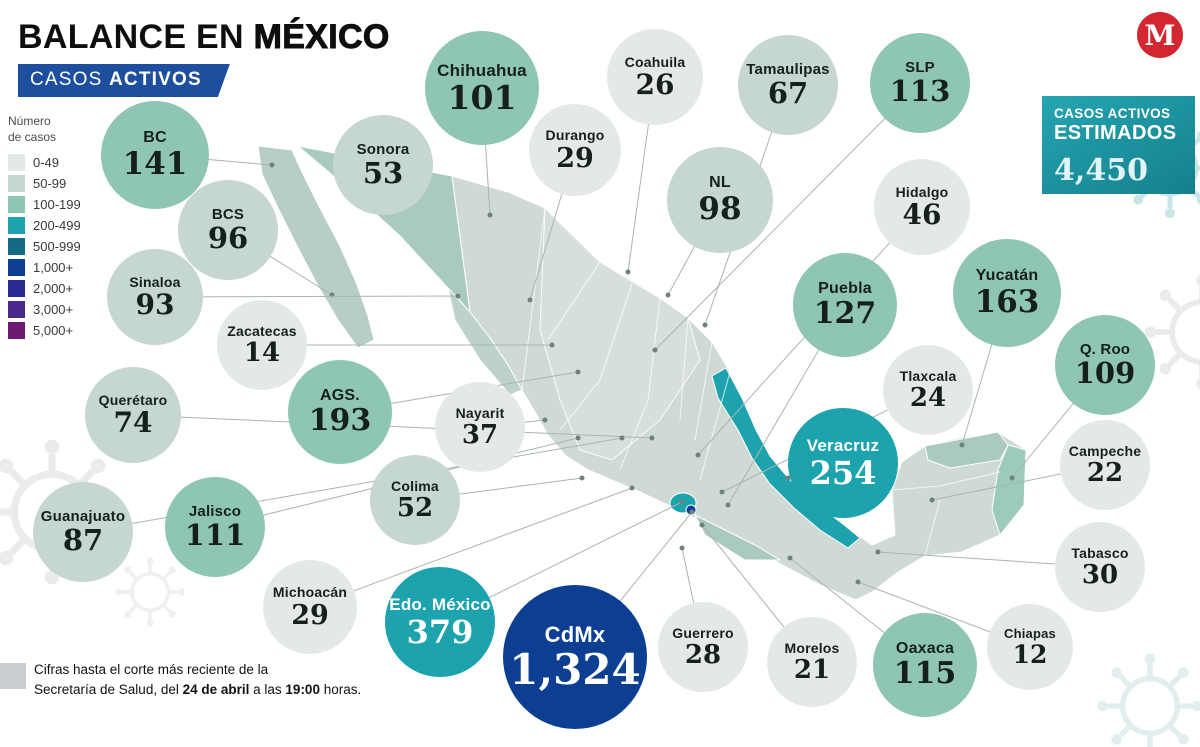 This screenshot has height=747, width=1200. Describe the element at coordinates (155, 138) in the screenshot. I see `state-name: BC` at that location.